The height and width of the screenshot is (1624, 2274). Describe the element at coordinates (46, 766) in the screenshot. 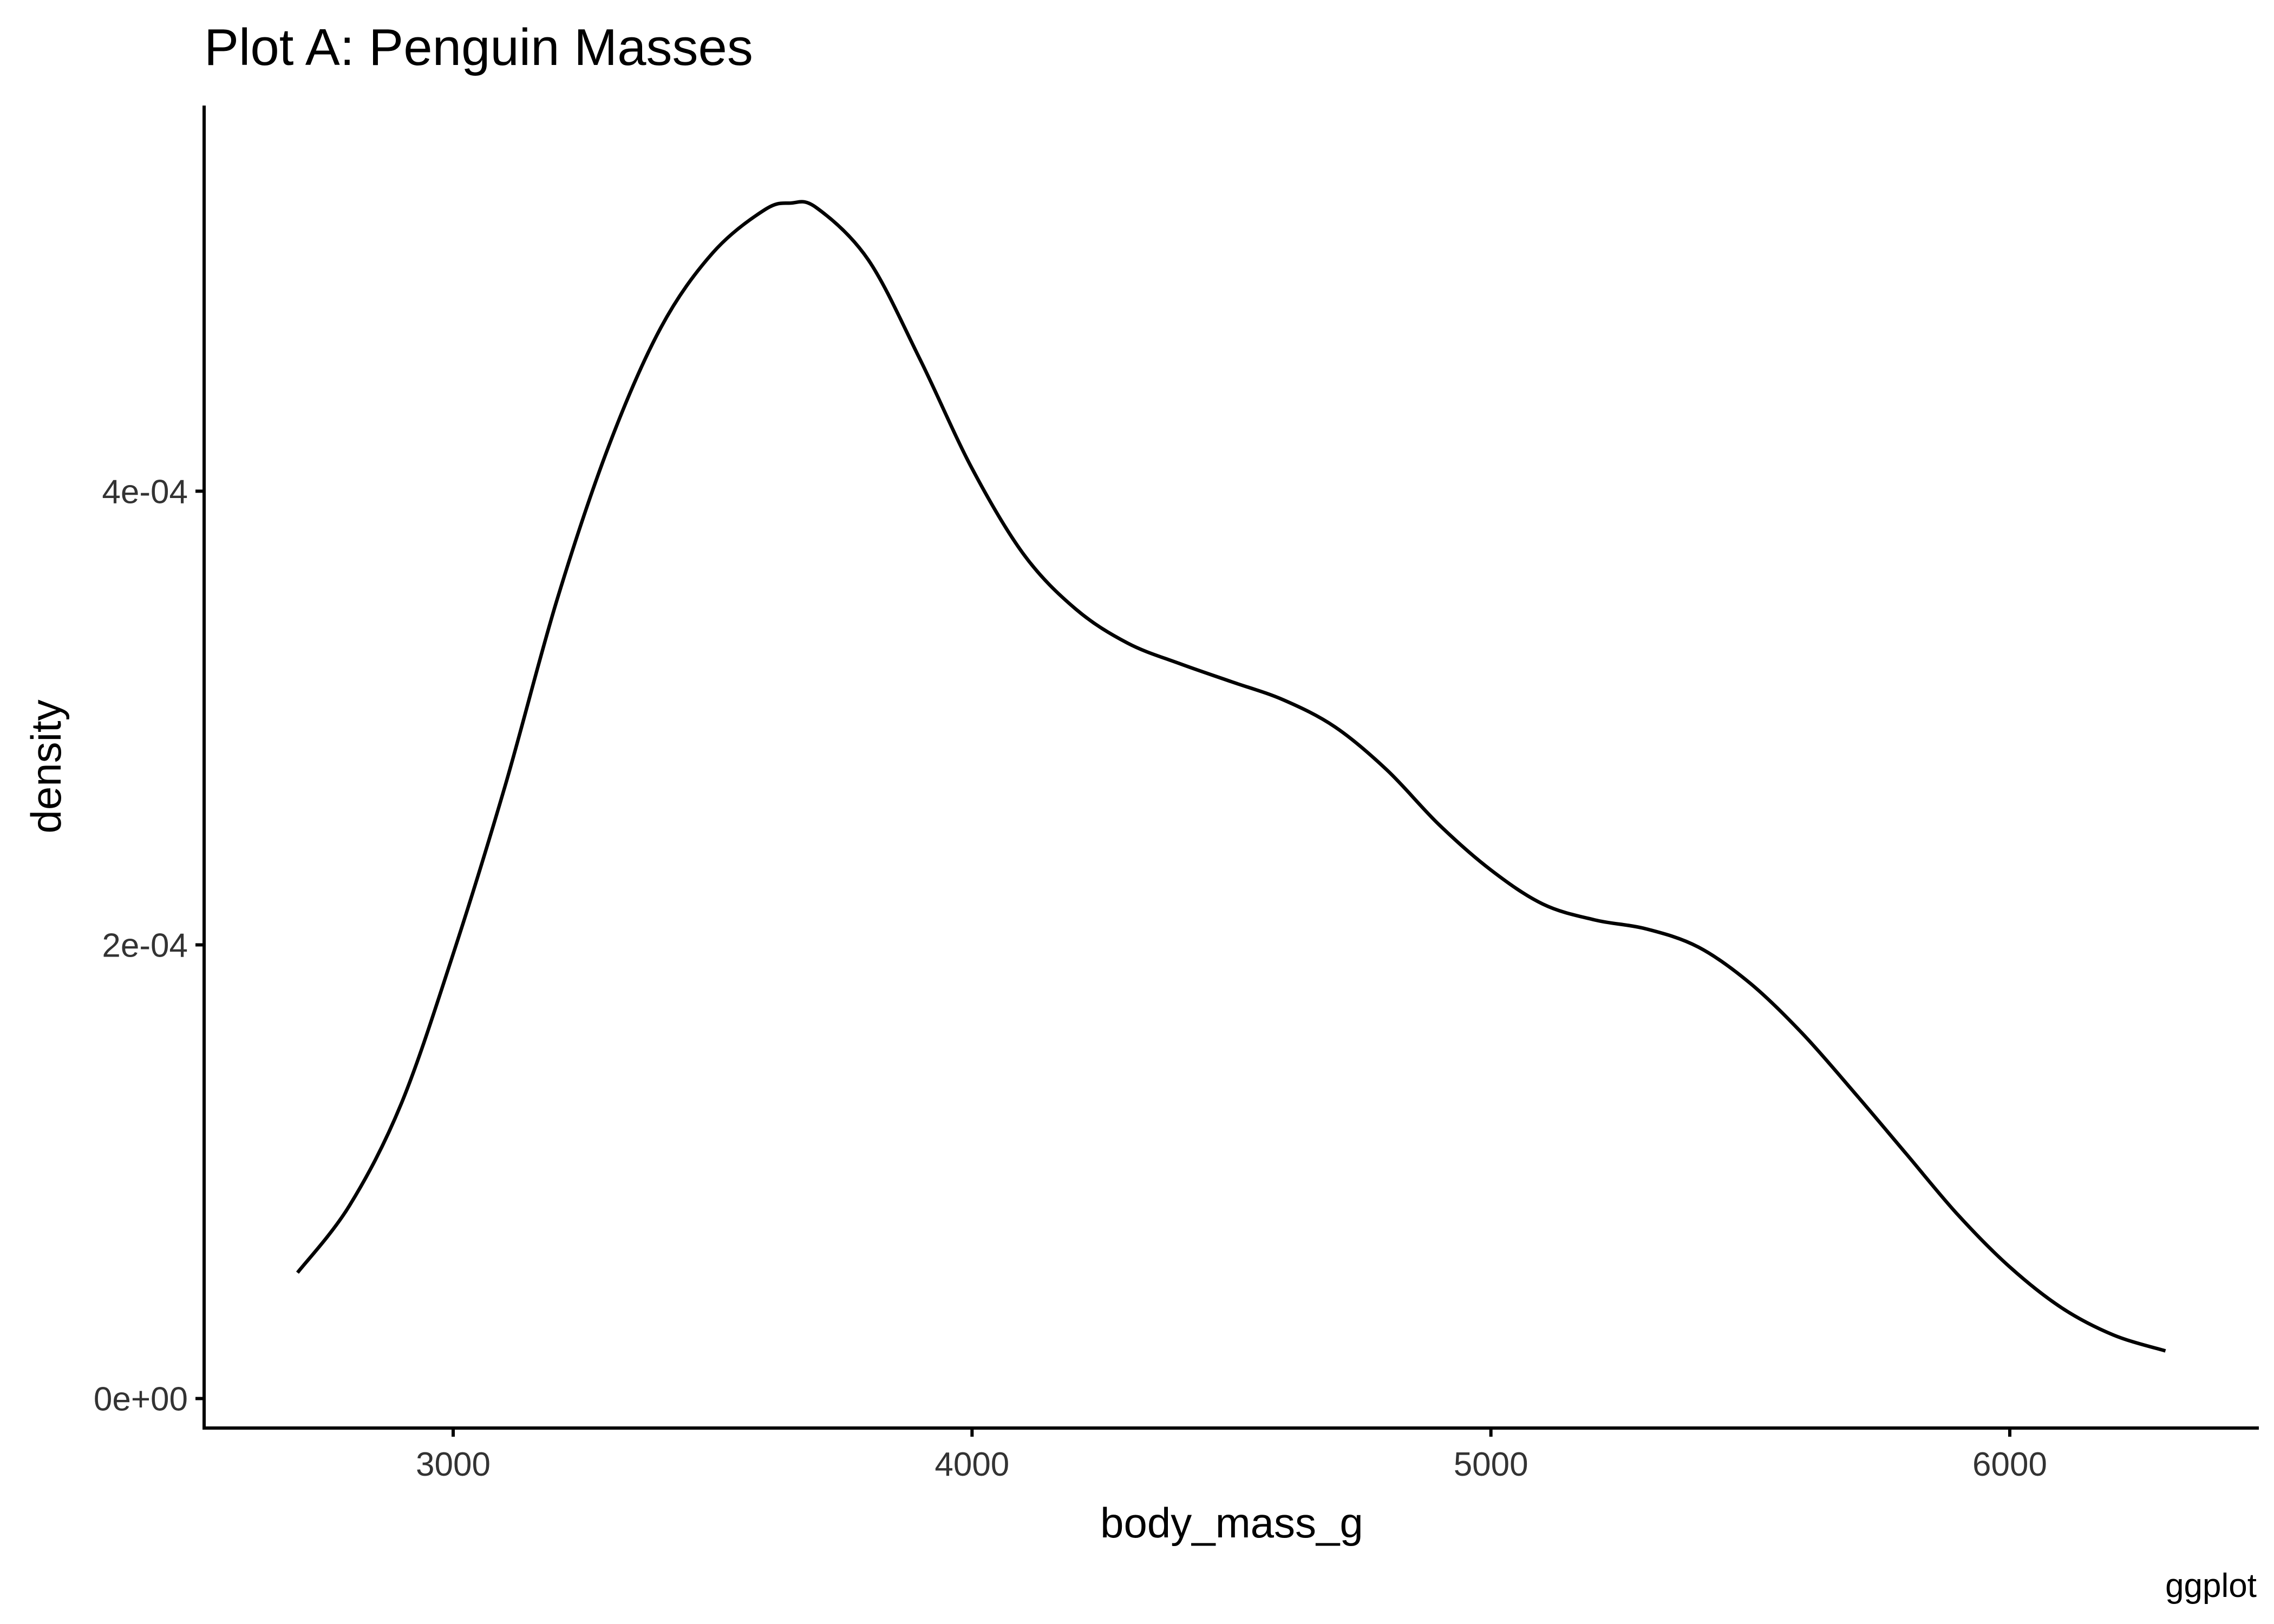

I see `y-axis-title: density` at that location.